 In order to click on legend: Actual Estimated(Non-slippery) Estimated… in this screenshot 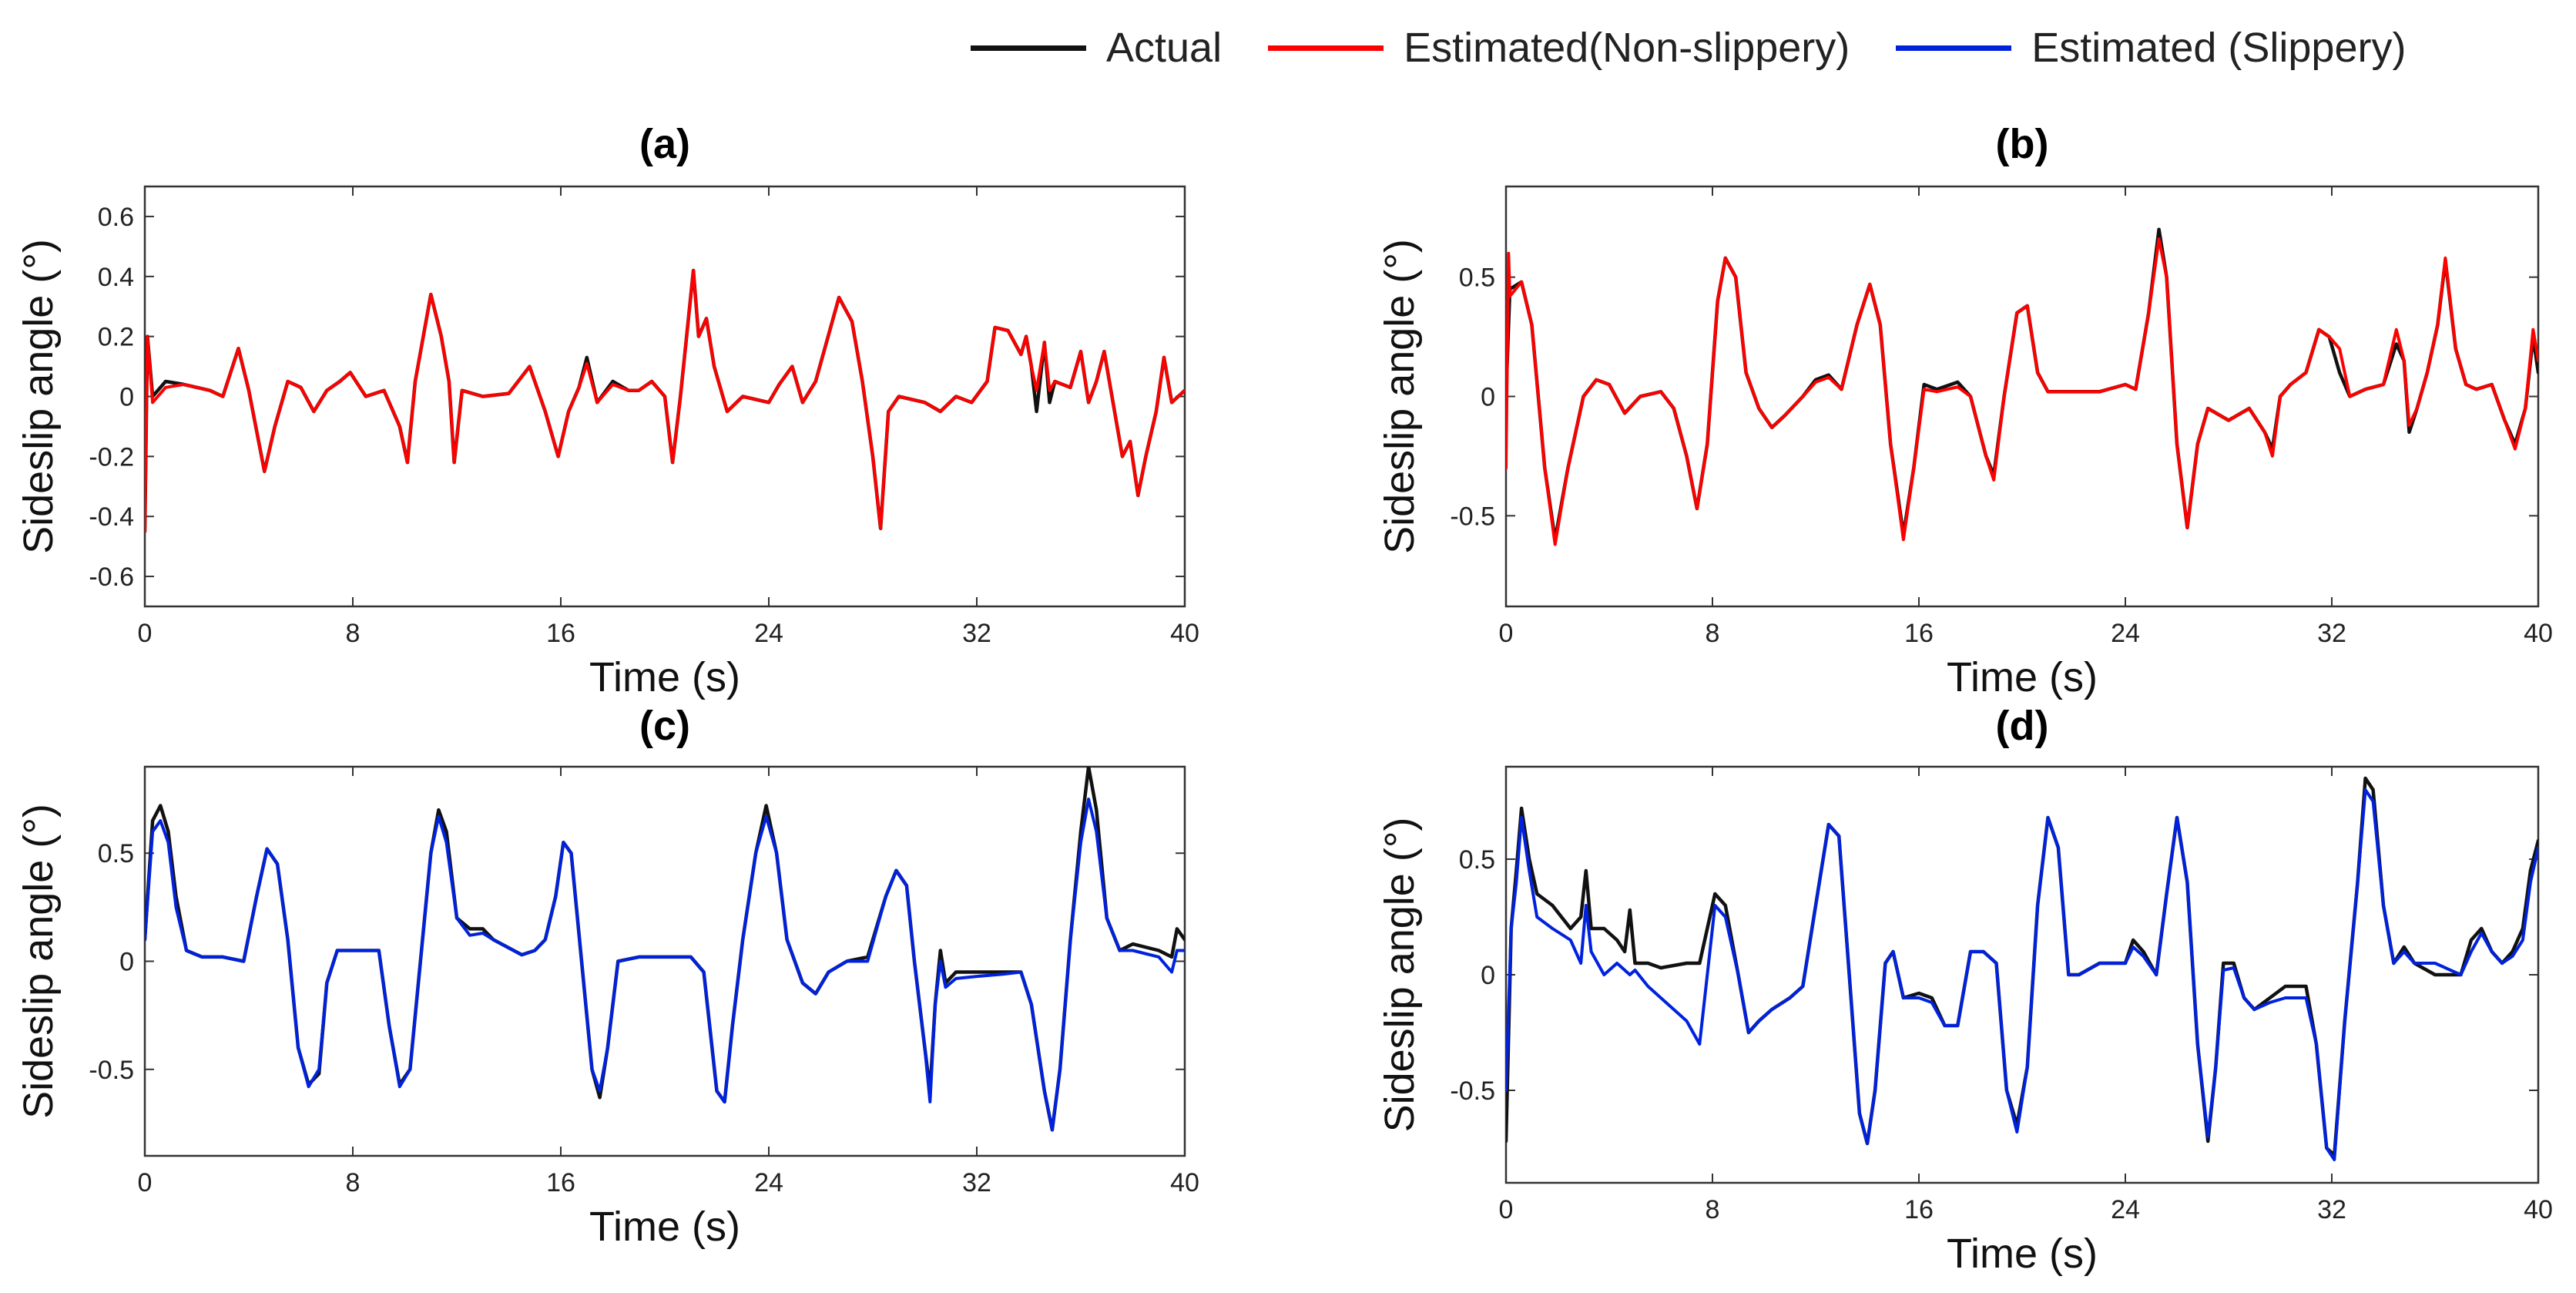, I will do `click(1711, 48)`.